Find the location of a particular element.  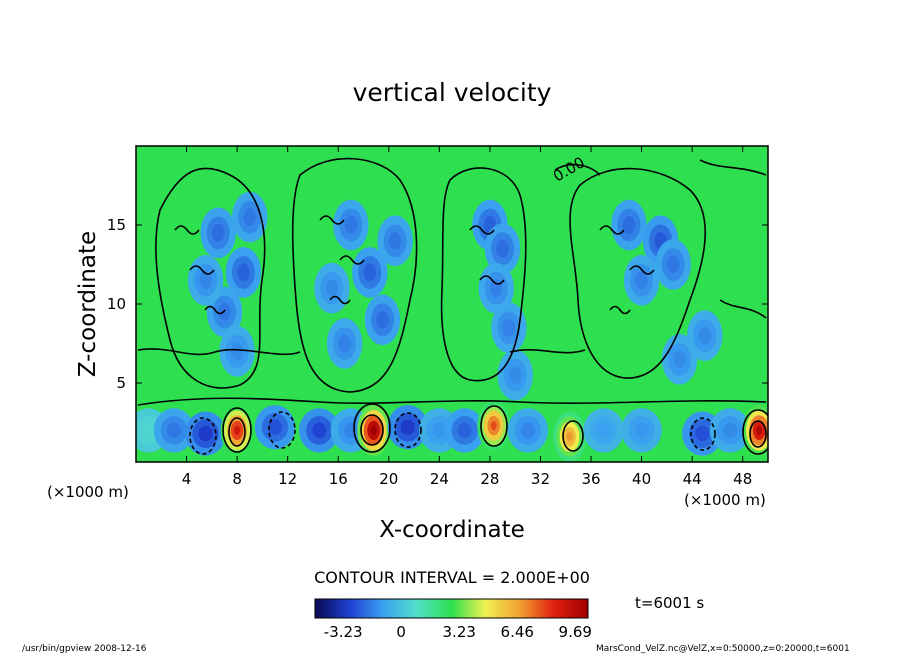

x-tick-label: 8 is located at coordinates (237, 479).